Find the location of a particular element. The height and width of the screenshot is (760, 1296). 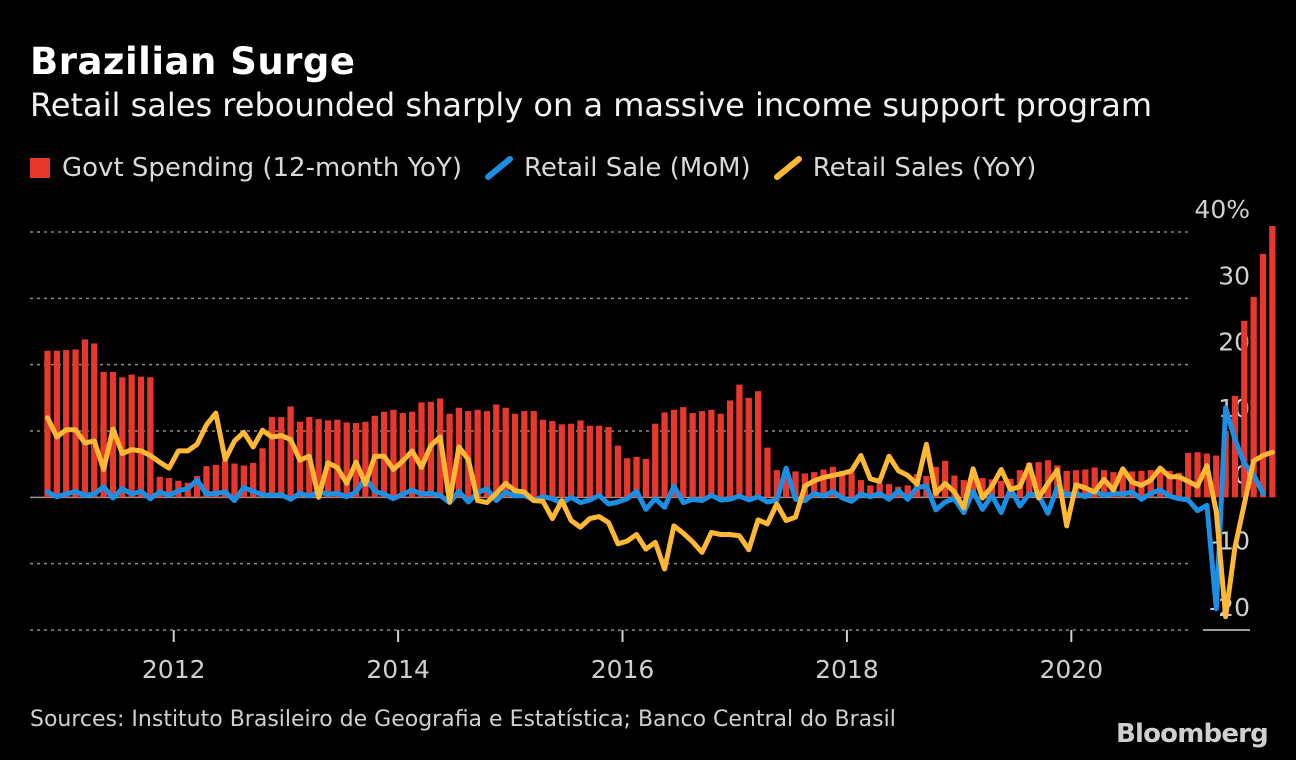

y-tick-label-30: 30 is located at coordinates (1234, 275).